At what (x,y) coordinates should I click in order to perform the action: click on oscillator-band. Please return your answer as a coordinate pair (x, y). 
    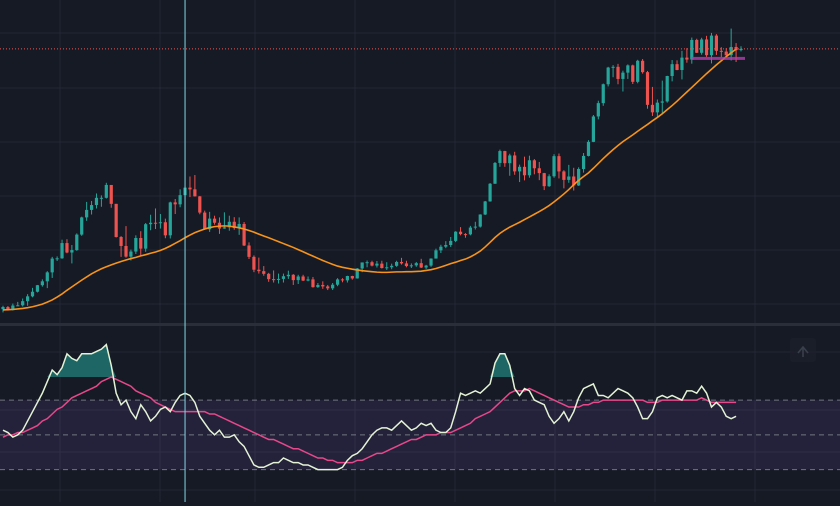
    Looking at the image, I should click on (420, 435).